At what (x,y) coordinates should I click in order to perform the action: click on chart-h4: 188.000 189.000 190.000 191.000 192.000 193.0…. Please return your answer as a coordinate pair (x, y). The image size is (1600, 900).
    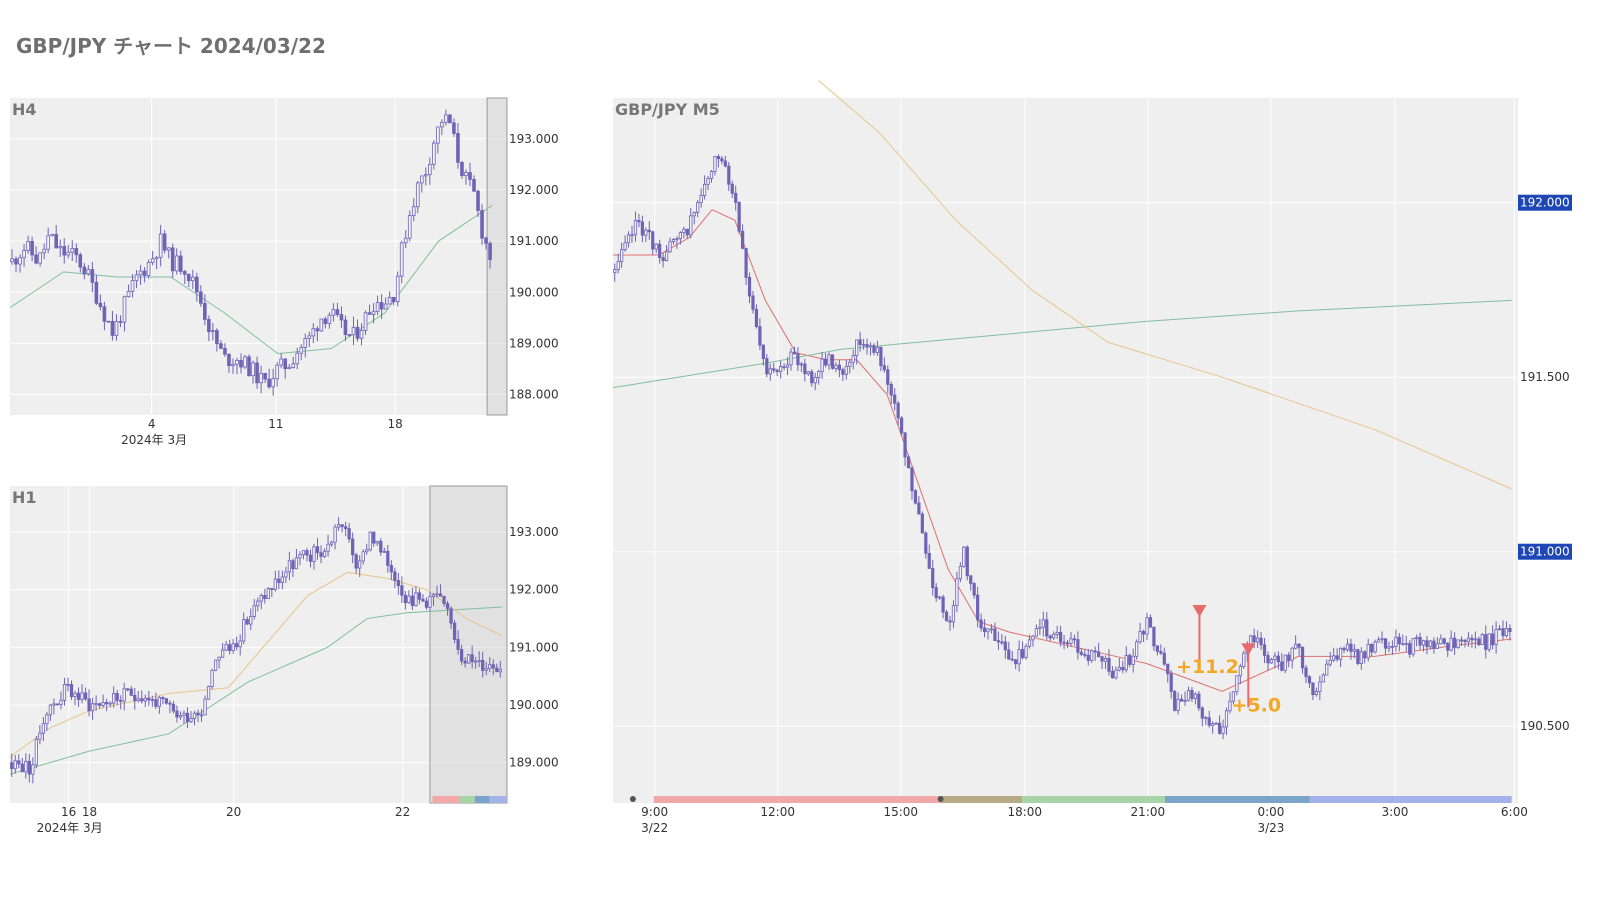
    Looking at the image, I should click on (284, 272).